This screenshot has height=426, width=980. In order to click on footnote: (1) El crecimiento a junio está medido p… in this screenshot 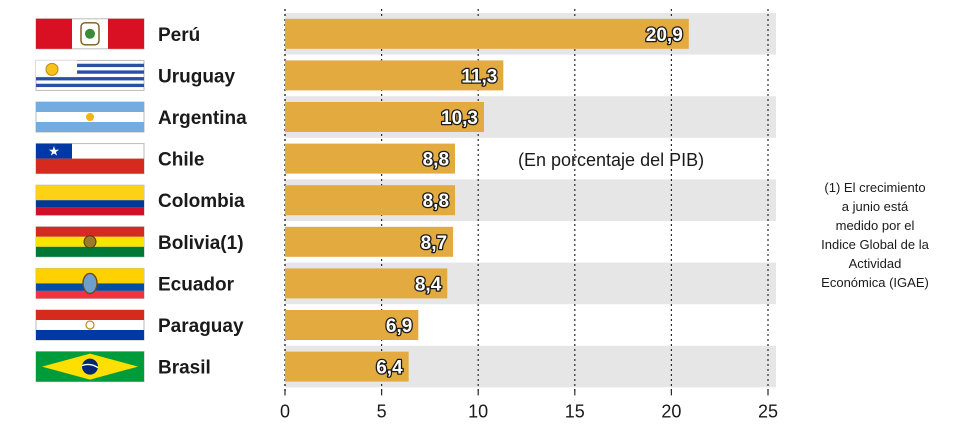, I will do `click(875, 235)`.